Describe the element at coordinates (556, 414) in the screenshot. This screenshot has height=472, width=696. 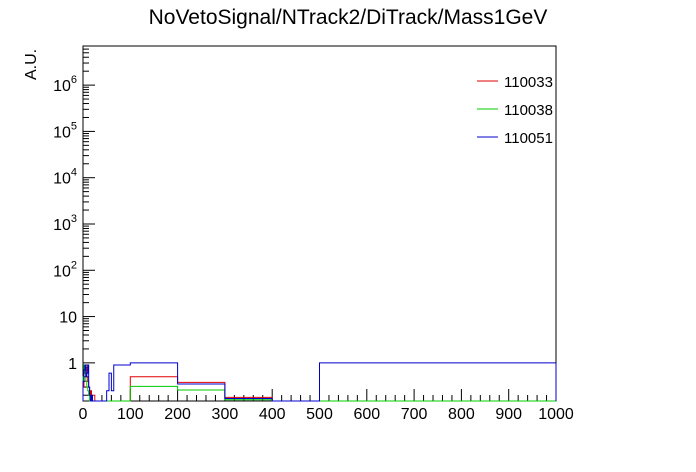
I see `x-tick-label: 1000` at that location.